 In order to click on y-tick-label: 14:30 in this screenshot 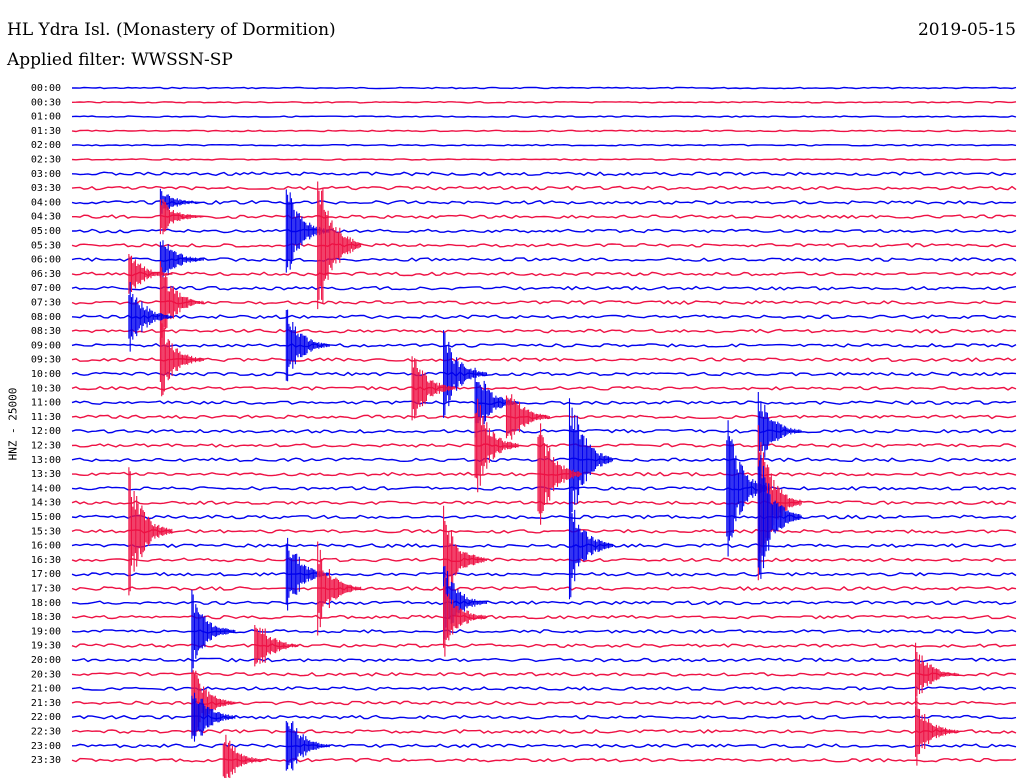, I will do `click(46, 503)`.